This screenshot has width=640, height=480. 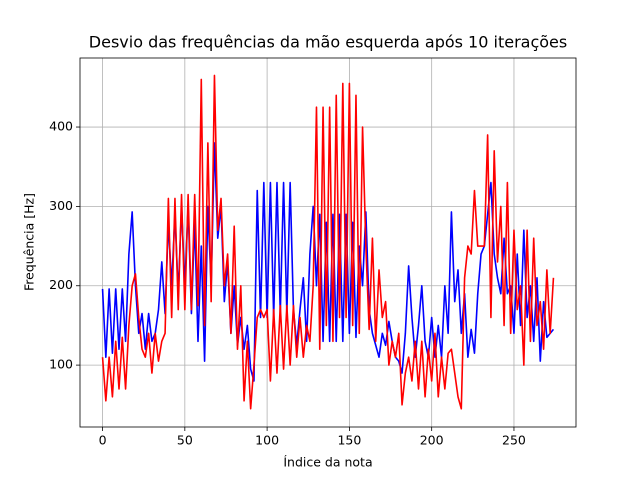 What do you see at coordinates (29, 242) in the screenshot?
I see `y-axis-label: Frequência [Hz]` at bounding box center [29, 242].